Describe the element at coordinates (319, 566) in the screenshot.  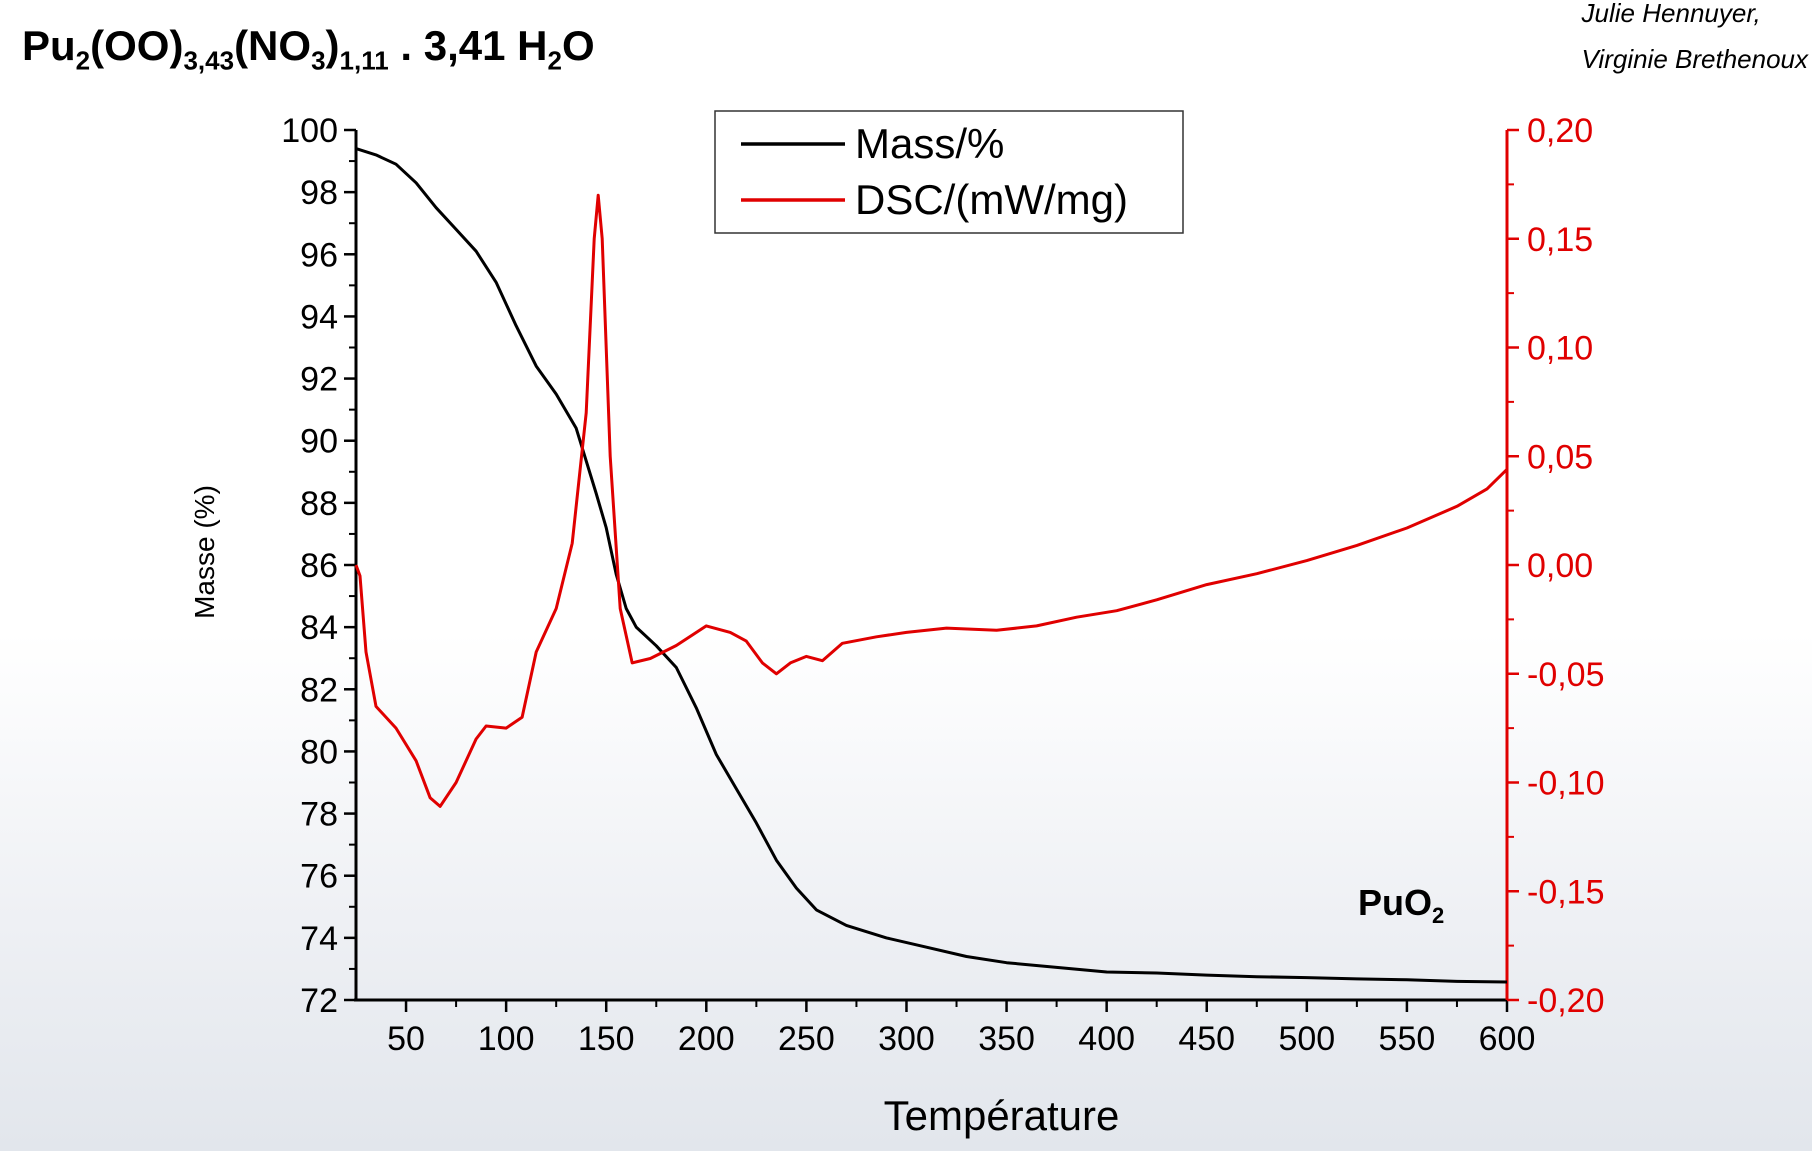
I see `y-tick-label: 86` at that location.